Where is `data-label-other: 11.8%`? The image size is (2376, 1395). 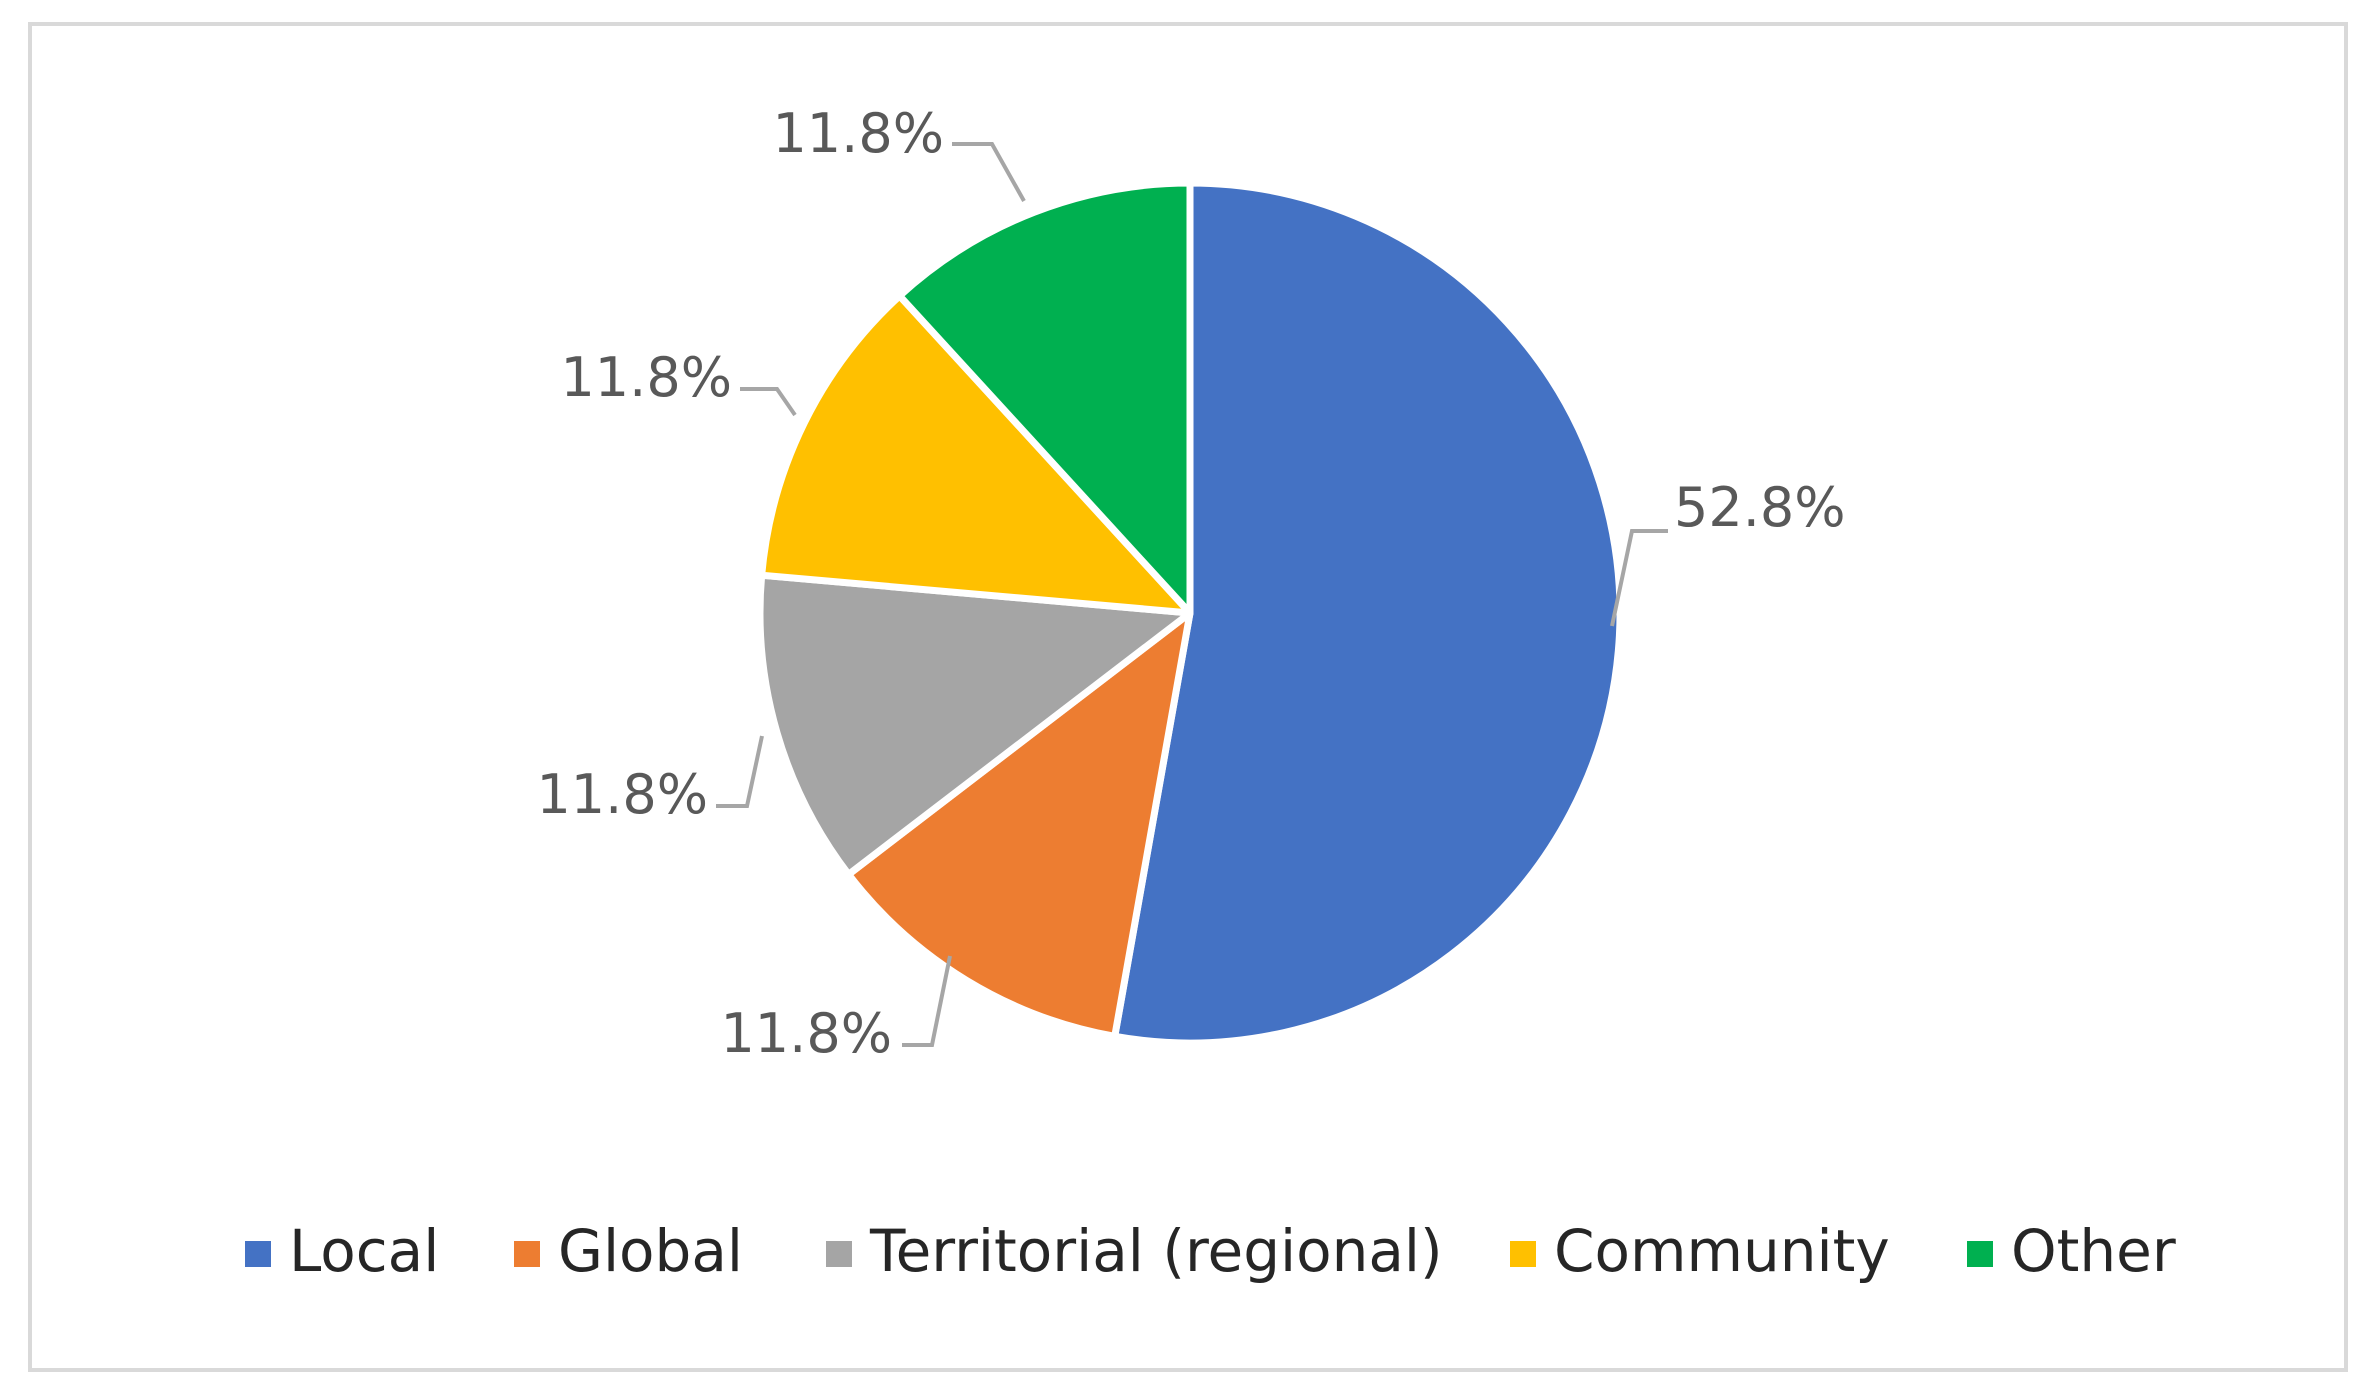 data-label-other: 11.8% is located at coordinates (858, 133).